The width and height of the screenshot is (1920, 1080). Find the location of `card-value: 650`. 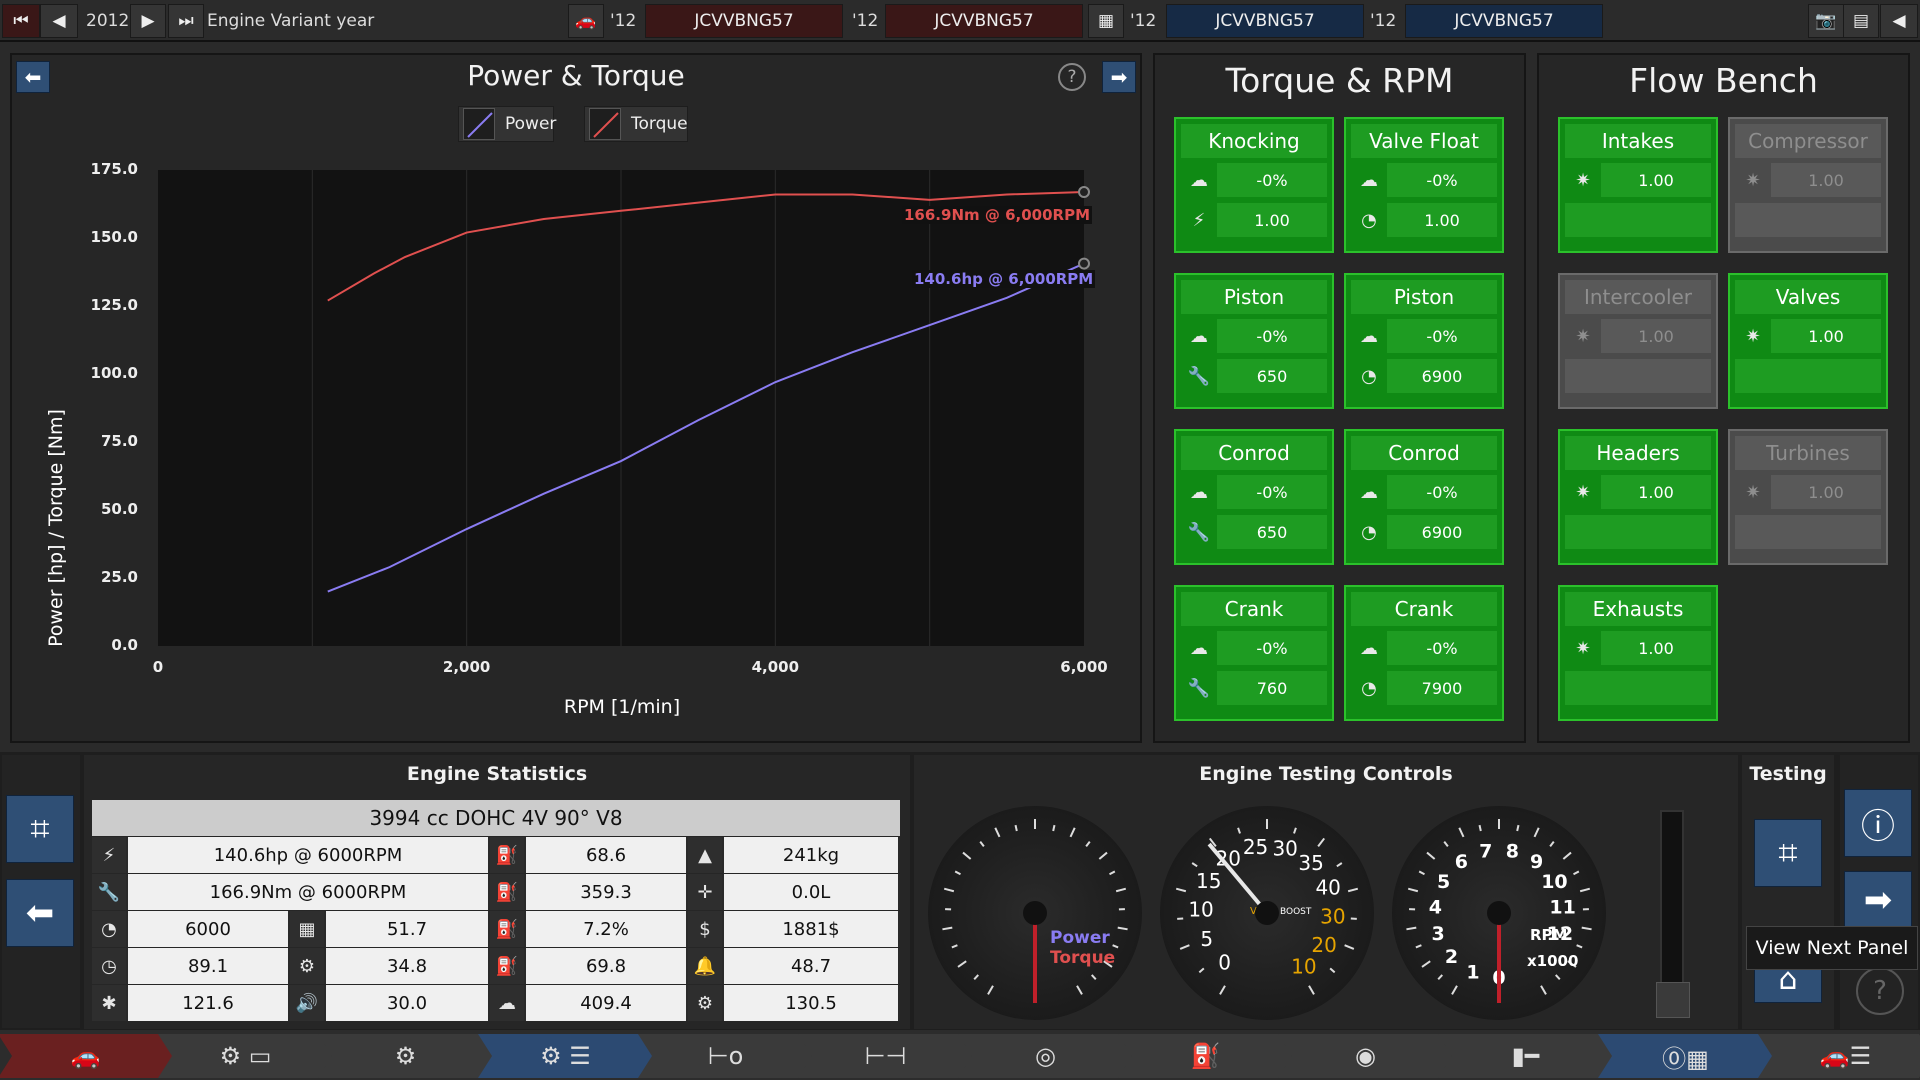

card-value: 650 is located at coordinates (1272, 532).